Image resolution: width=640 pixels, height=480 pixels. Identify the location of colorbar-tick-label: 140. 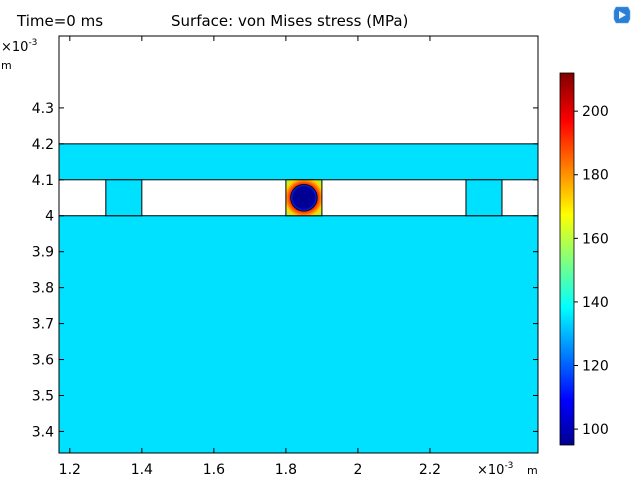
(595, 303).